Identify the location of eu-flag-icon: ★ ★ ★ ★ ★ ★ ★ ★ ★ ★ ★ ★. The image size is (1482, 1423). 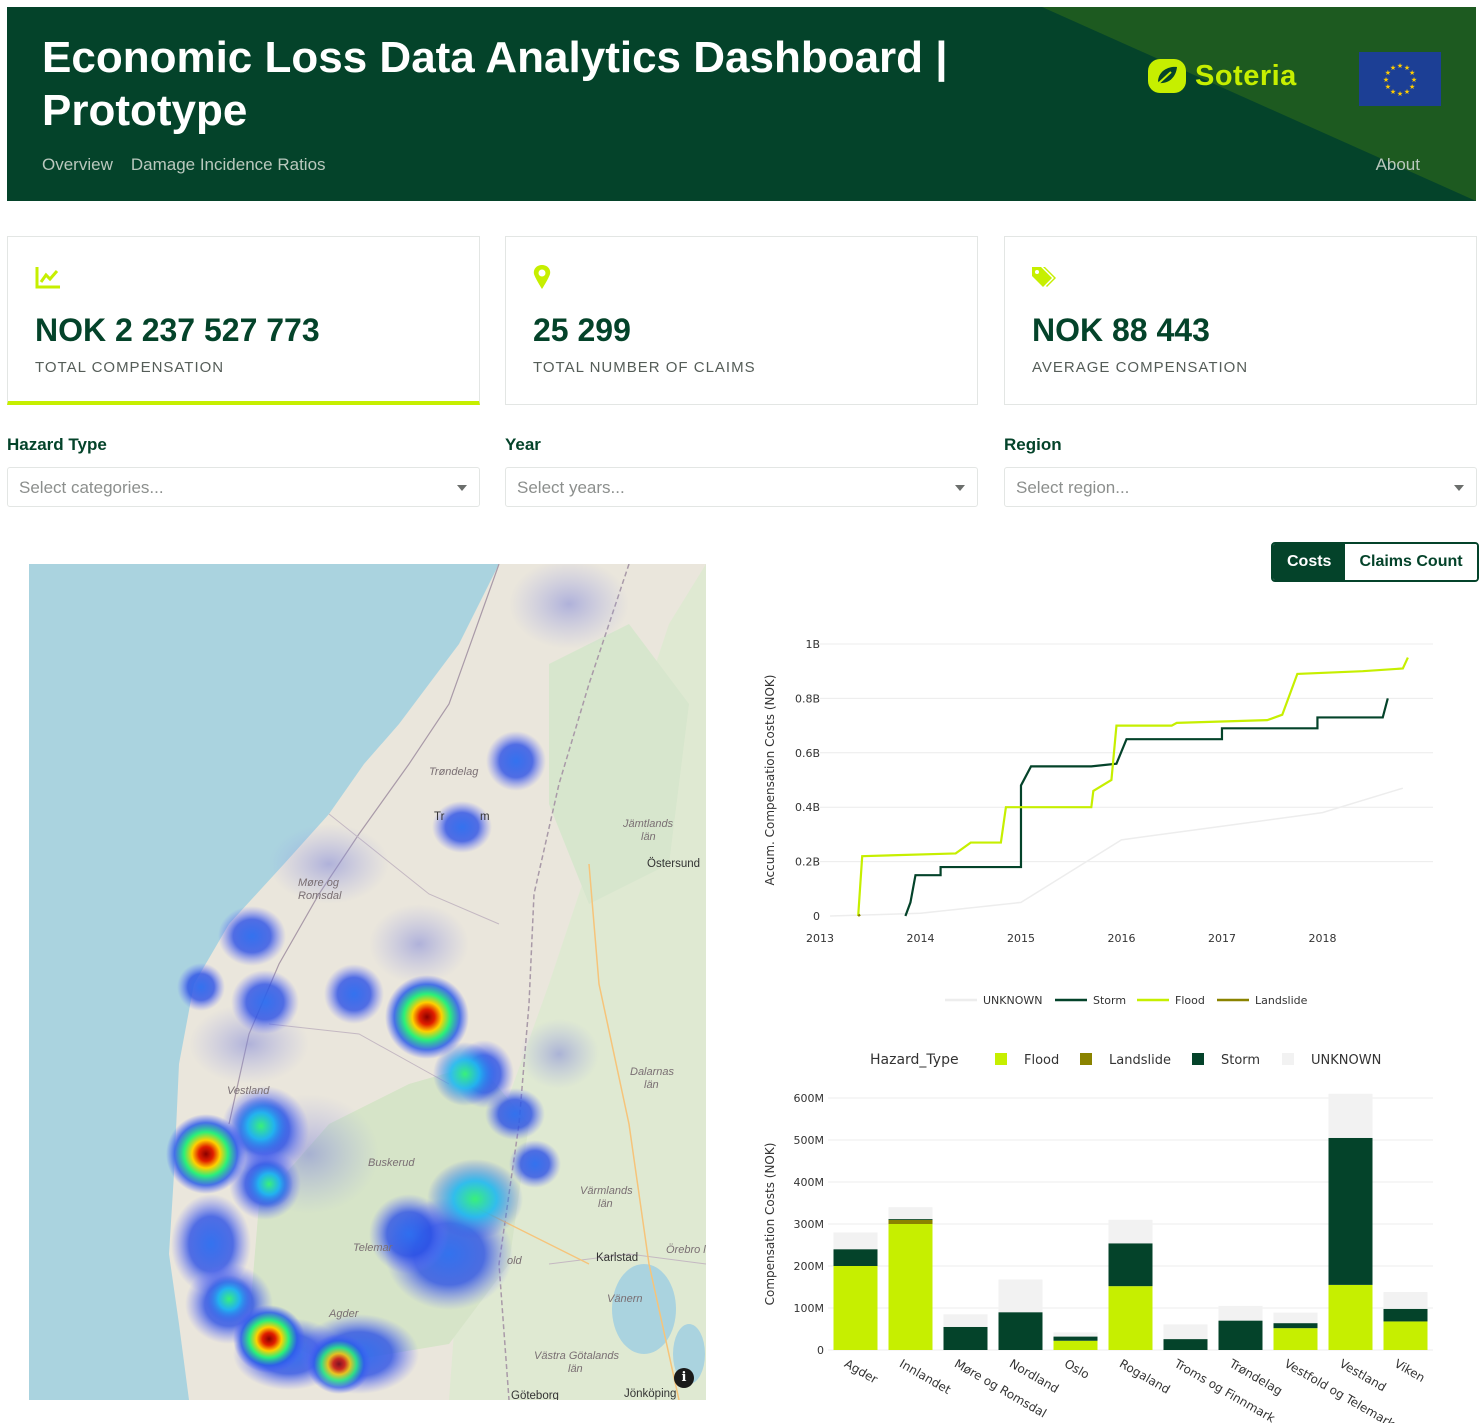
(1400, 79).